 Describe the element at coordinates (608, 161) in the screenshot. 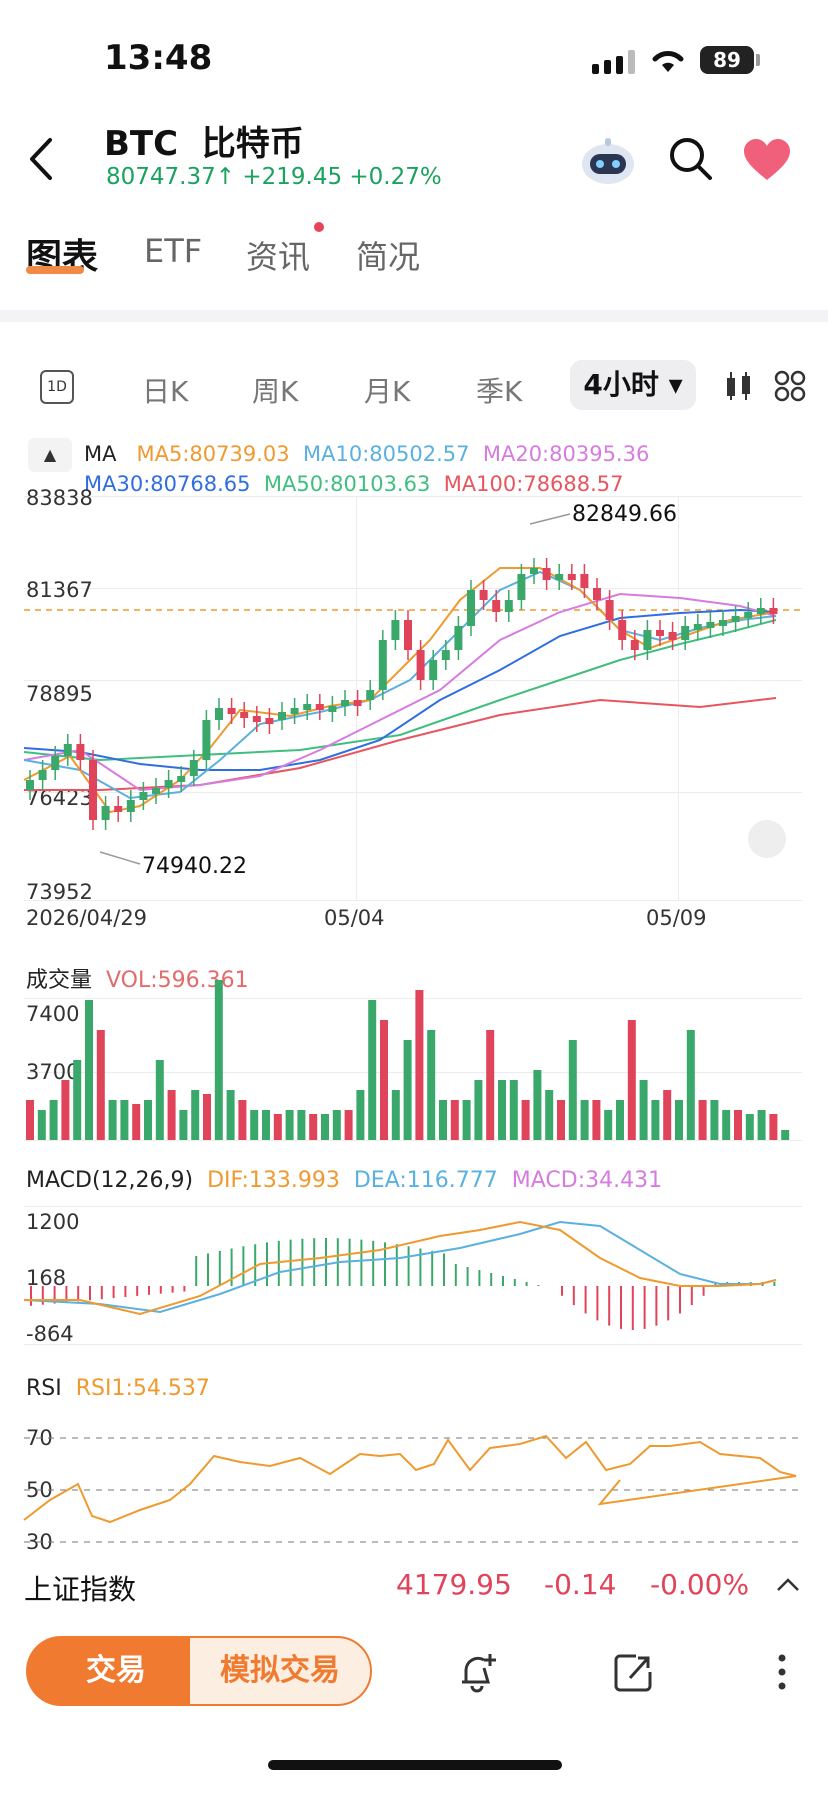

I see `robot-assistant-icon` at that location.